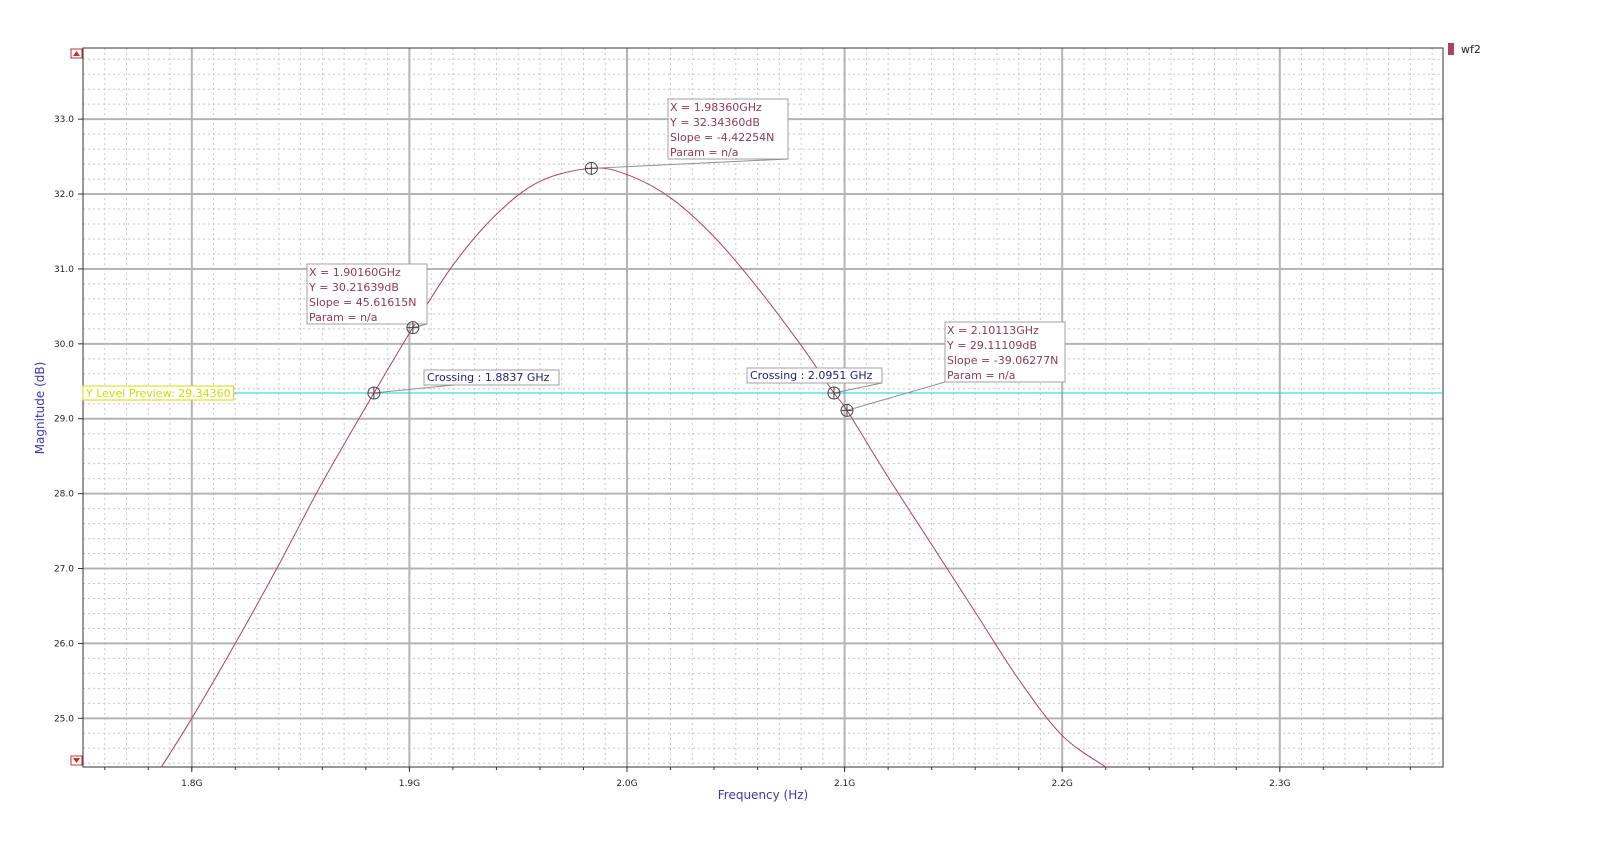 The height and width of the screenshot is (855, 1603). What do you see at coordinates (1451, 49) in the screenshot?
I see `legend-swatch` at bounding box center [1451, 49].